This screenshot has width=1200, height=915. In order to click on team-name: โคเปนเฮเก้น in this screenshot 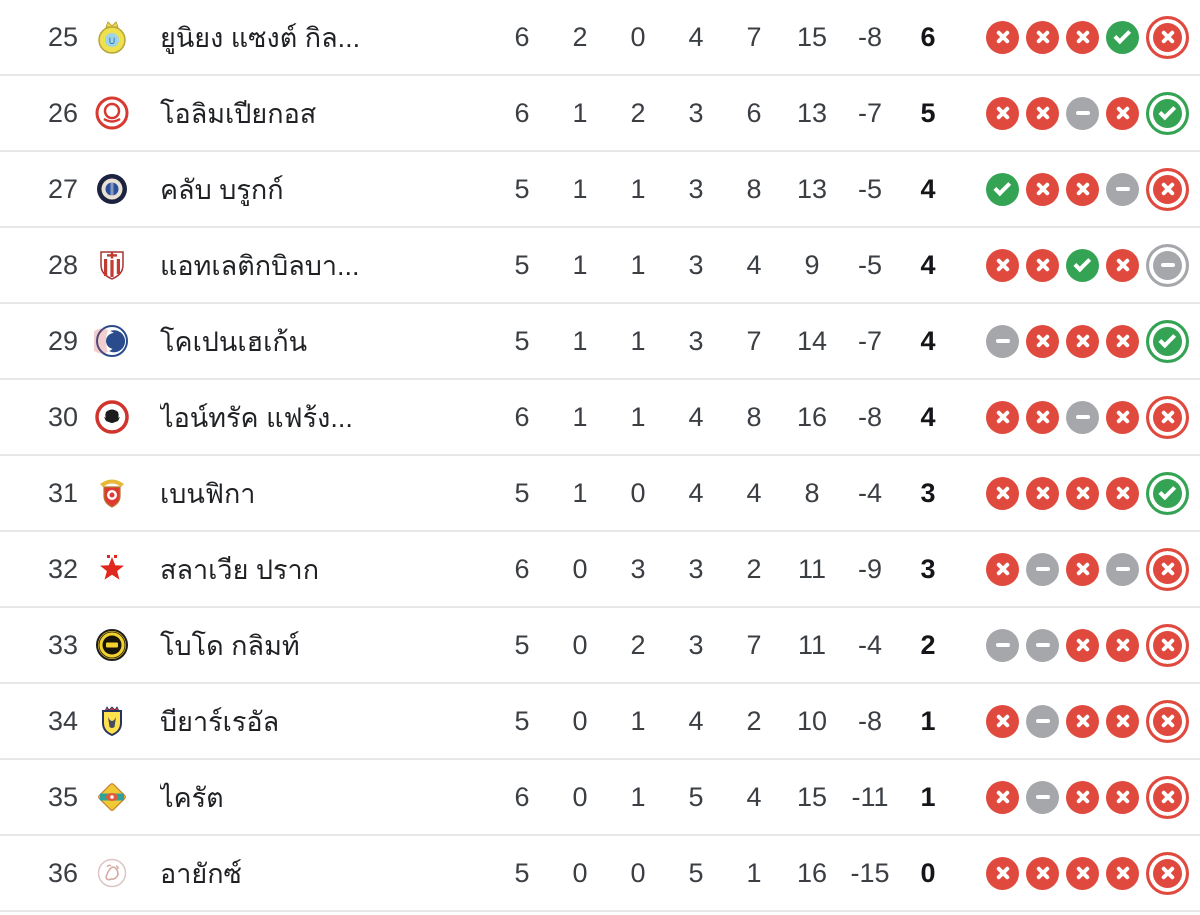, I will do `click(234, 341)`.